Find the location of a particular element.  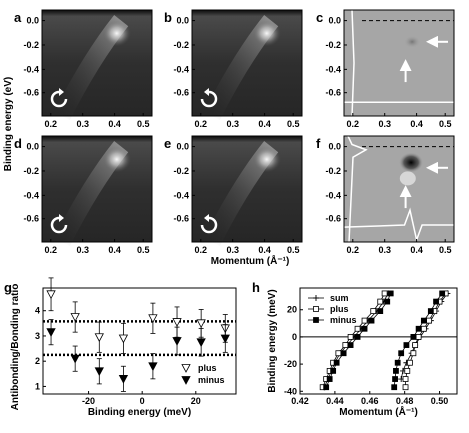

panel-label: d is located at coordinates (18, 143).